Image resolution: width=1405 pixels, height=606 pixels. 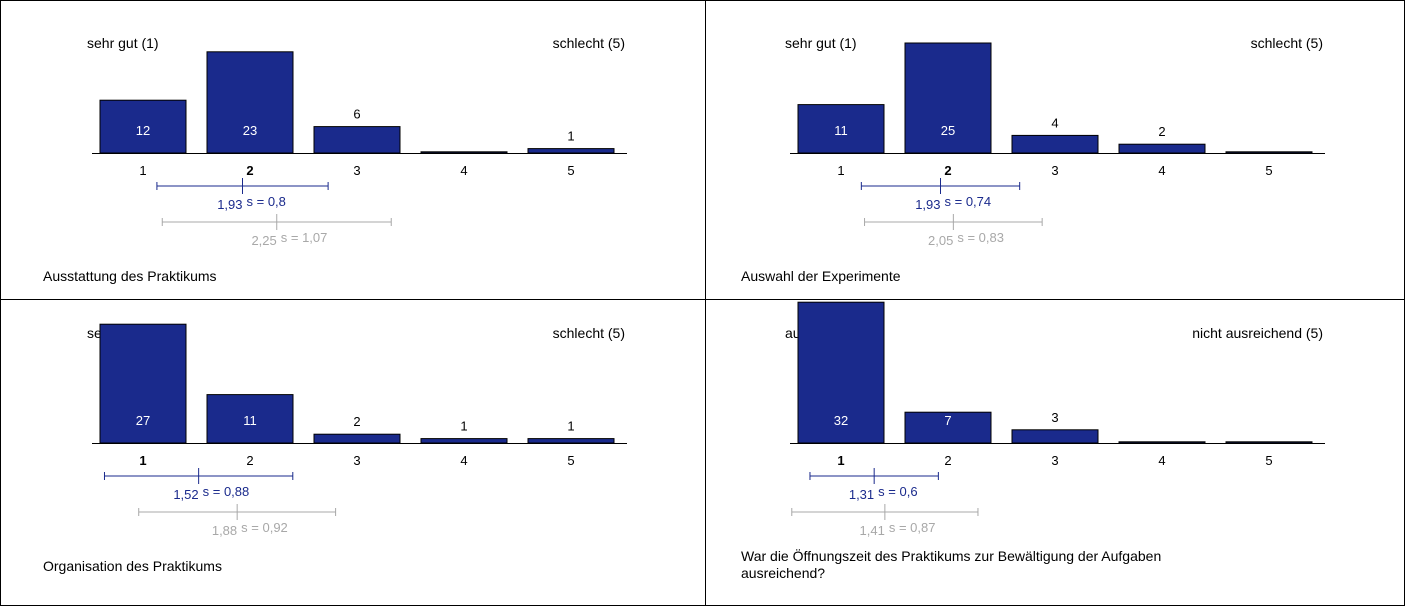 What do you see at coordinates (463, 426) in the screenshot?
I see `bar-value-label-4: 1` at bounding box center [463, 426].